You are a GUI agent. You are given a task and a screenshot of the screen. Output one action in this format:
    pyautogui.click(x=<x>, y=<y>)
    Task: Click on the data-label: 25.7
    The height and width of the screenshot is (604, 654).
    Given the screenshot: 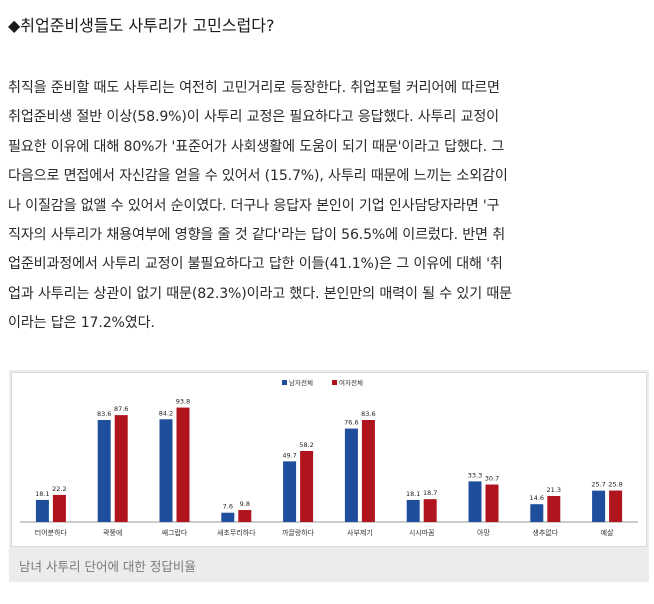 What is the action you would take?
    pyautogui.click(x=598, y=485)
    